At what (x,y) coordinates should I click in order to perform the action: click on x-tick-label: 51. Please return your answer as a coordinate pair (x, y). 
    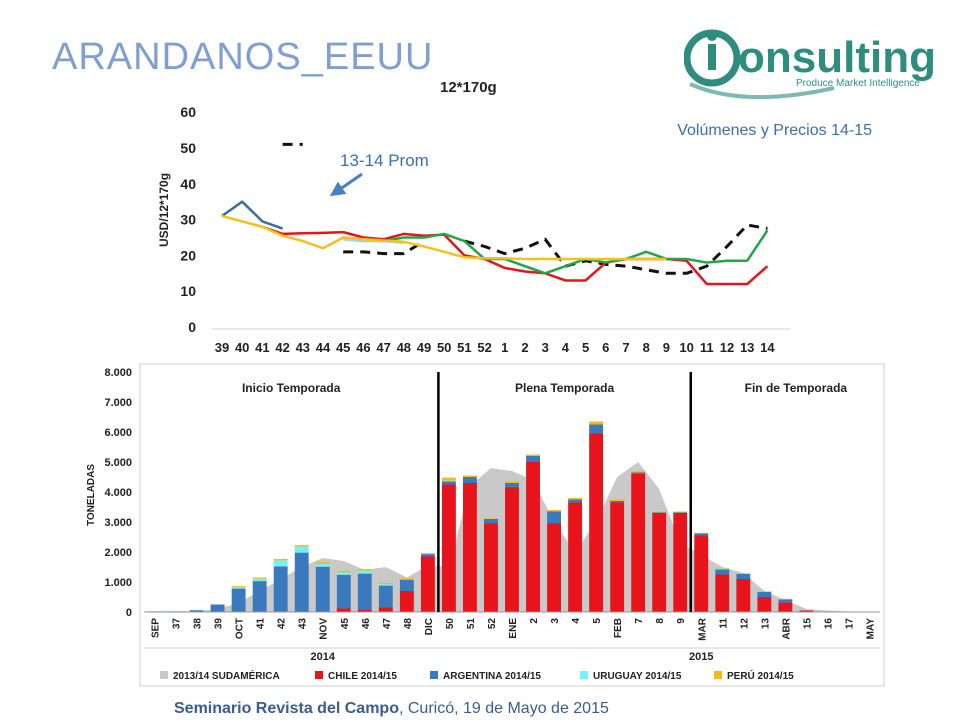
    Looking at the image, I should click on (464, 347).